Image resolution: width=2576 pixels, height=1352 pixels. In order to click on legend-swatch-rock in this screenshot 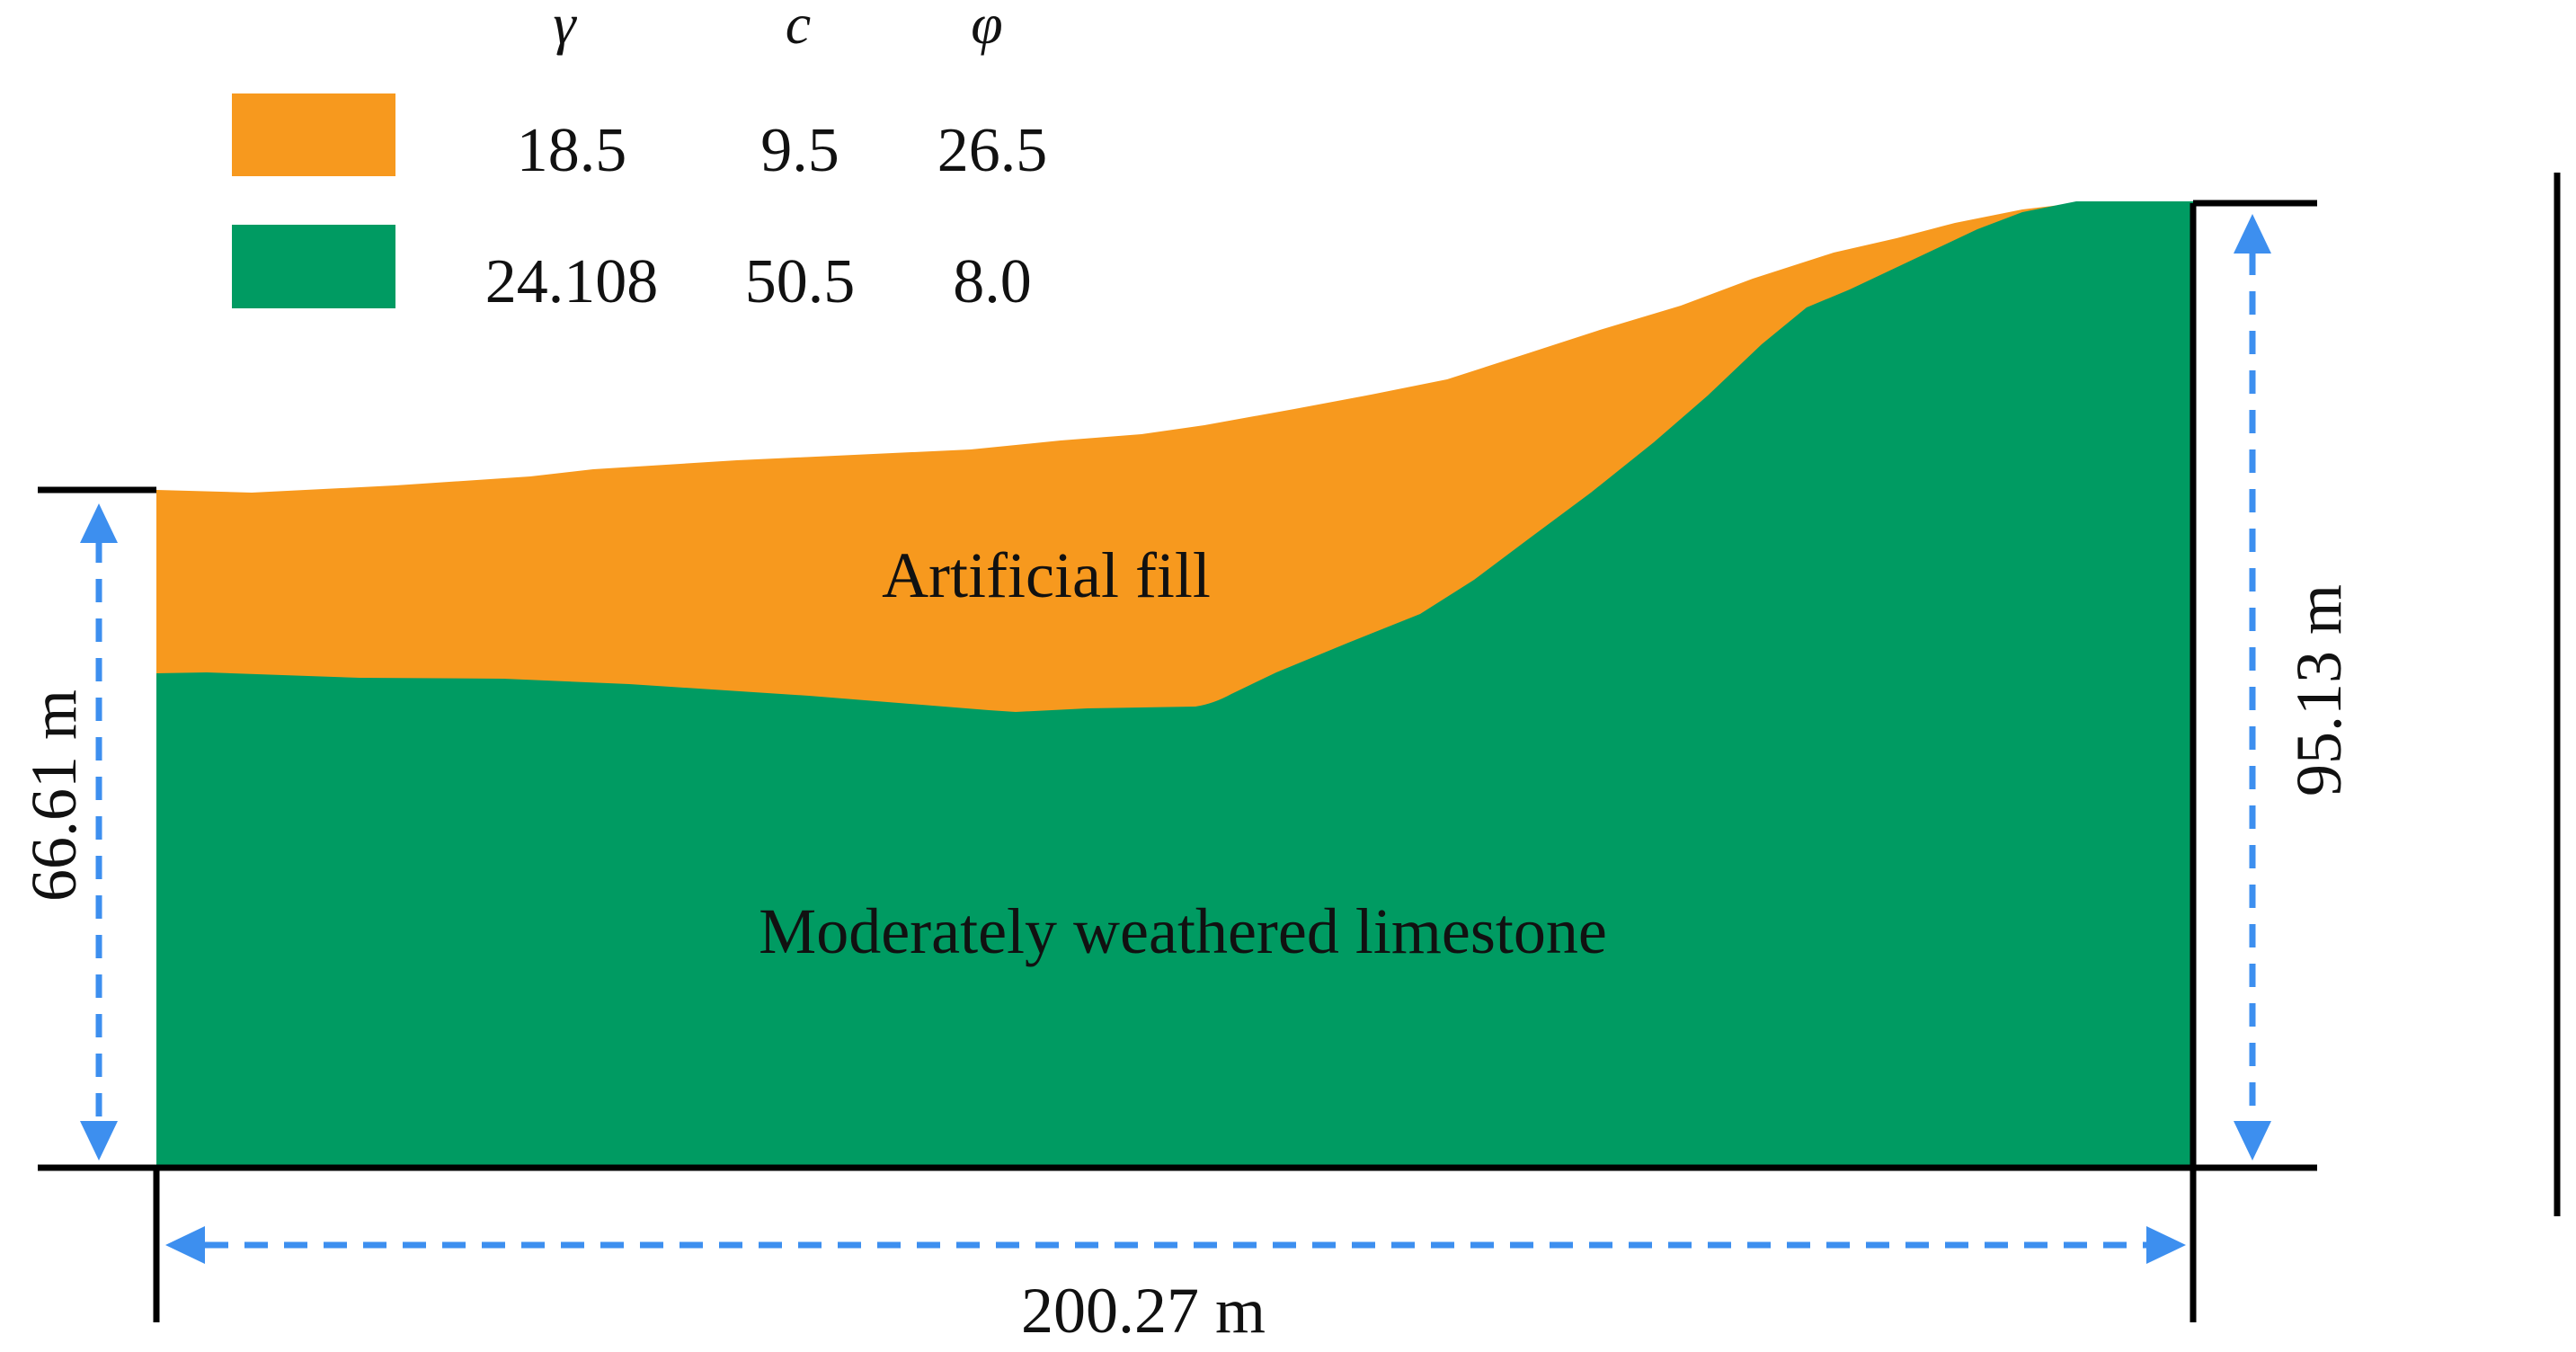, I will do `click(313, 266)`.